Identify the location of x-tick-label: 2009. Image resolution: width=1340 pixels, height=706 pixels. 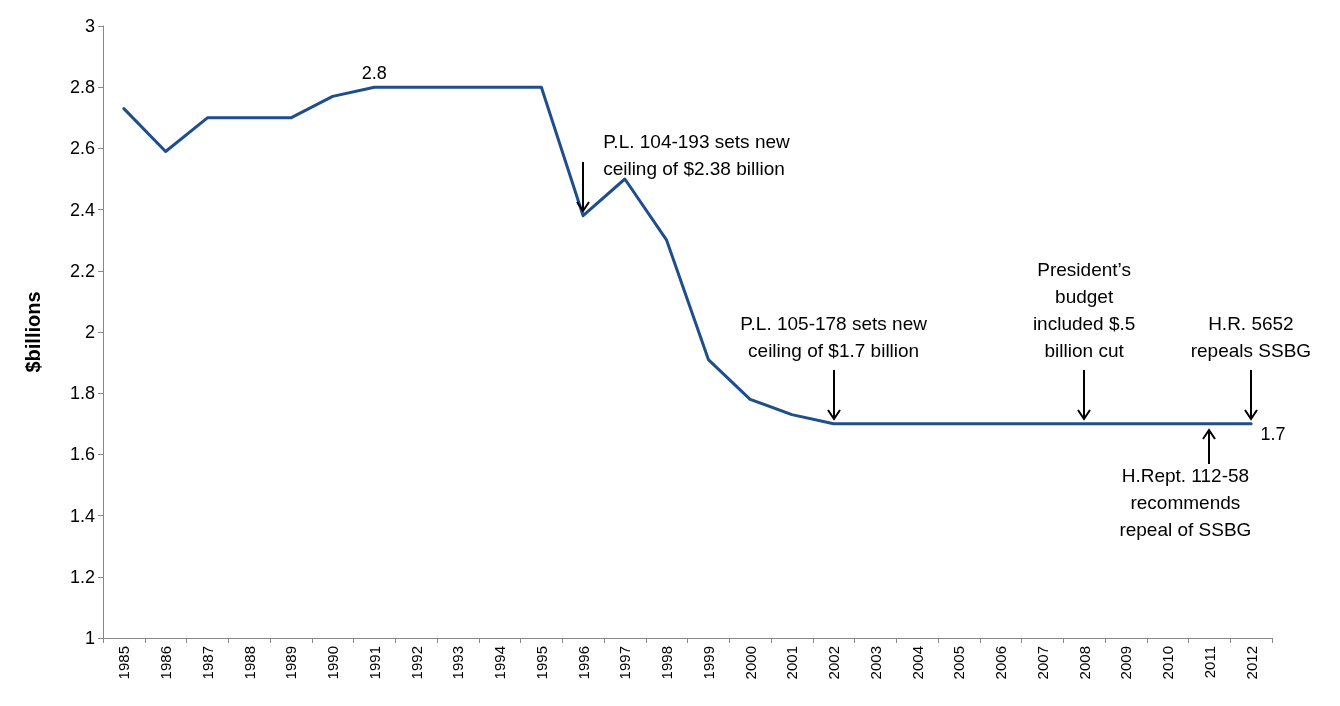
(1126, 663).